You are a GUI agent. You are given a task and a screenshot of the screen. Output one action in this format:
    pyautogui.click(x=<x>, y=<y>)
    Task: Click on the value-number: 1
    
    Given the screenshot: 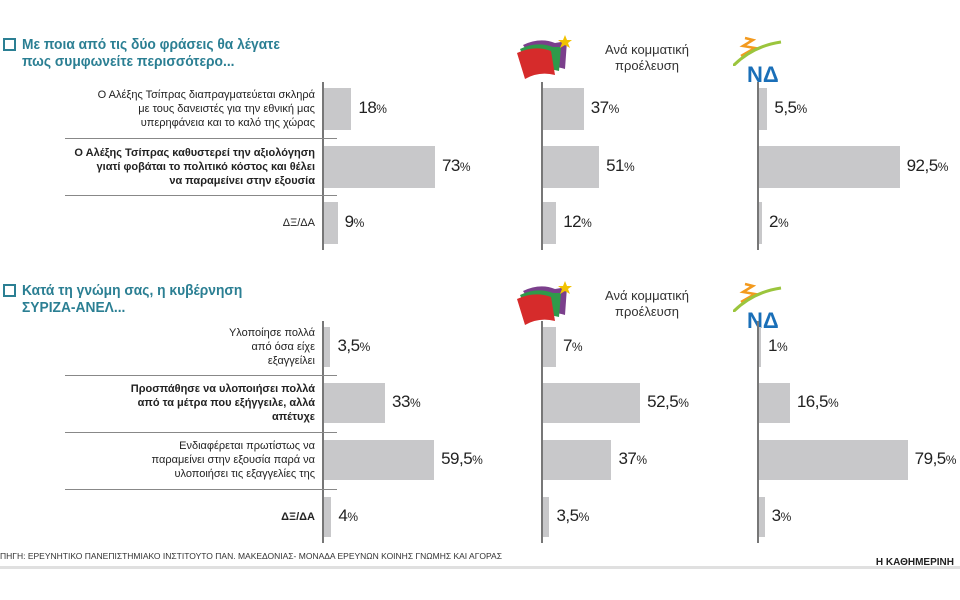 What is the action you would take?
    pyautogui.click(x=772, y=345)
    